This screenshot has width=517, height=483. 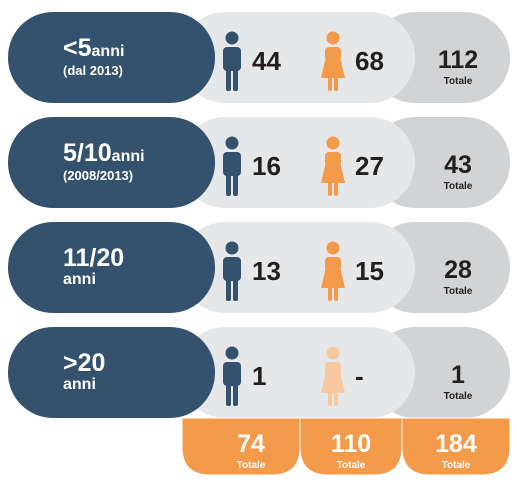 What do you see at coordinates (458, 270) in the screenshot?
I see `row-total: 28` at bounding box center [458, 270].